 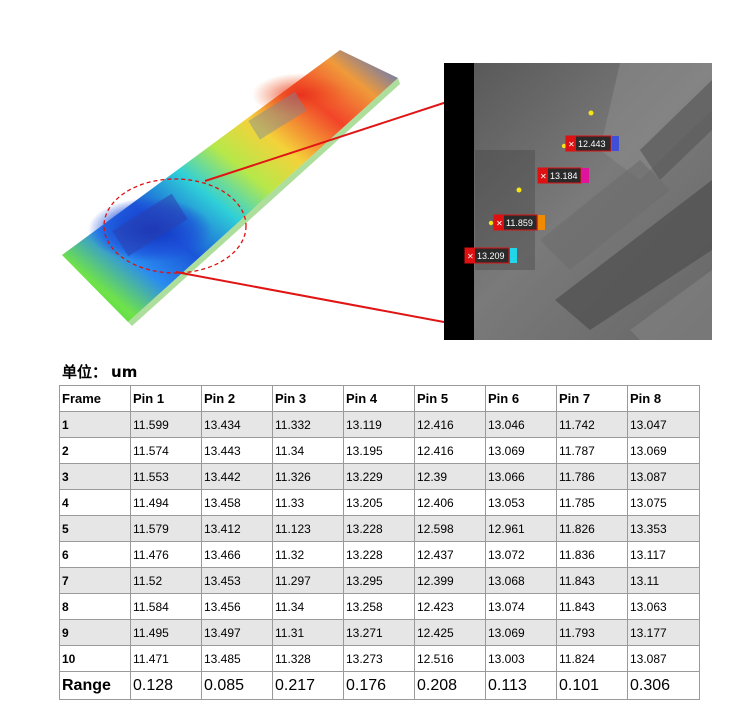 I want to click on pin-value-cell: 11.31, so click(x=308, y=632).